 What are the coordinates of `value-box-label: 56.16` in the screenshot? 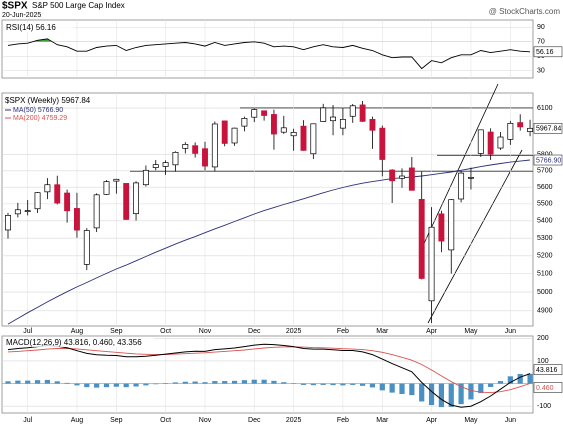 It's located at (545, 52).